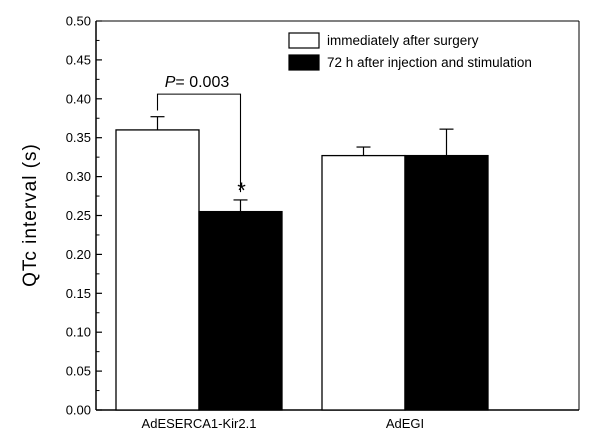 This screenshot has height=435, width=598. What do you see at coordinates (199, 423) in the screenshot?
I see `x-category-label: AdESERCA1-Kir2.1` at bounding box center [199, 423].